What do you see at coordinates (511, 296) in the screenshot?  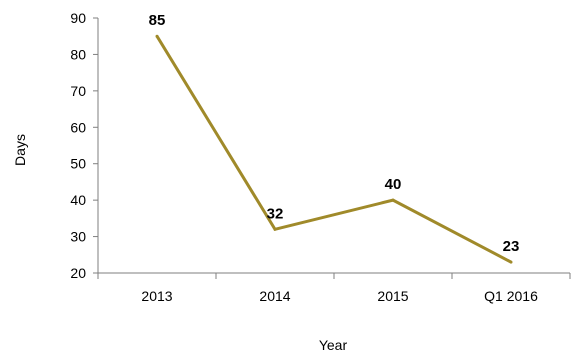 I see `x-tick-label: Q1 2016` at bounding box center [511, 296].